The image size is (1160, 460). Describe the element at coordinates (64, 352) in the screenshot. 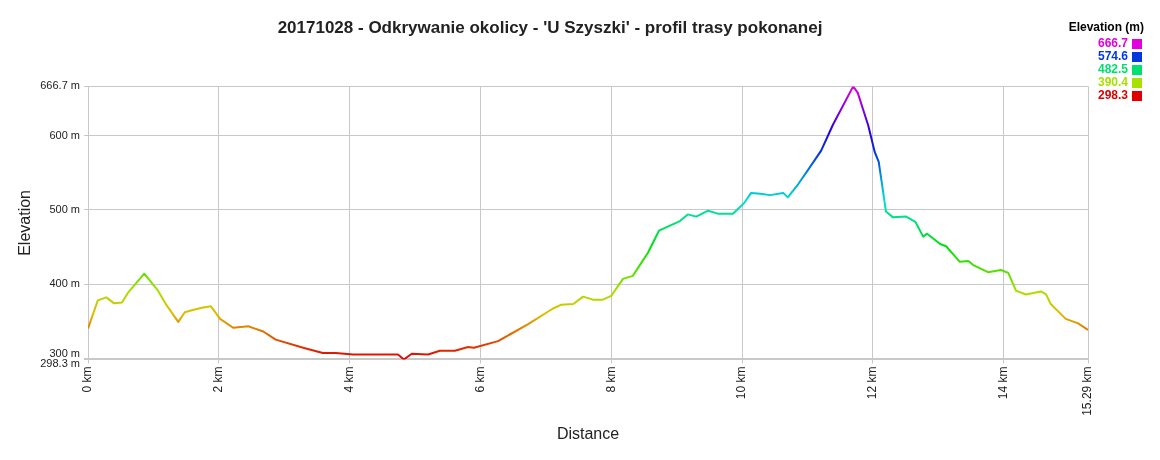

I see `y-tick-label: 300 m` at that location.